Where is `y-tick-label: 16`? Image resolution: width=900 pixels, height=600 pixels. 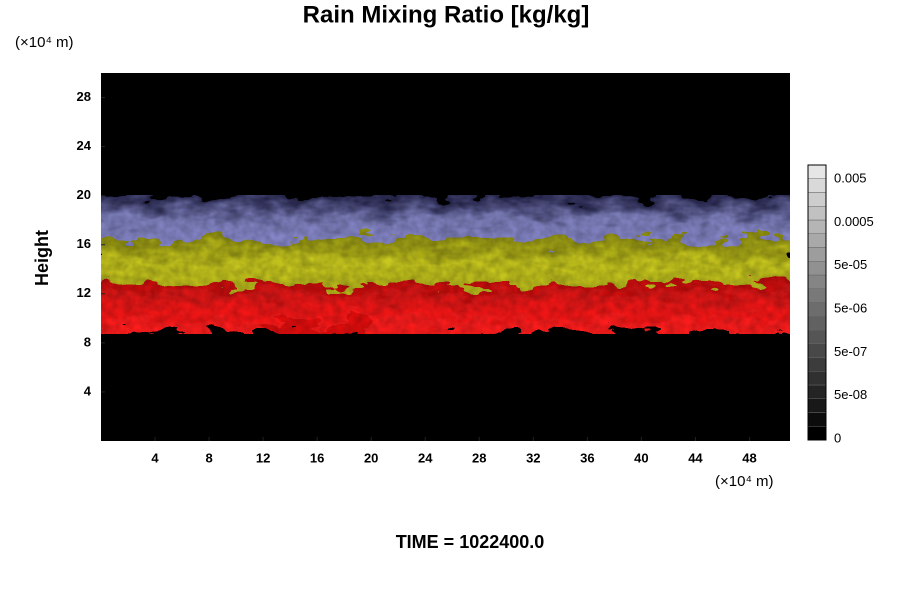
y-tick-label: 16 is located at coordinates (84, 243).